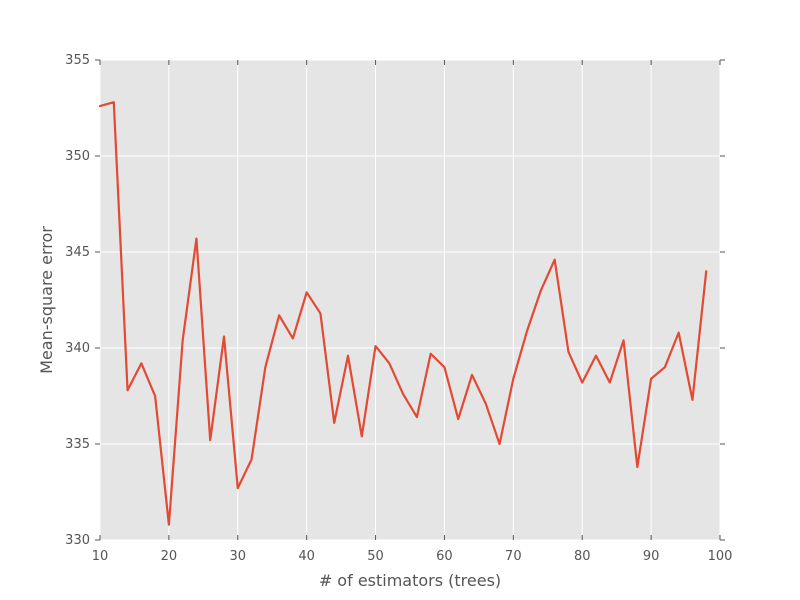  What do you see at coordinates (100, 556) in the screenshot?
I see `x-tick-label: 10` at bounding box center [100, 556].